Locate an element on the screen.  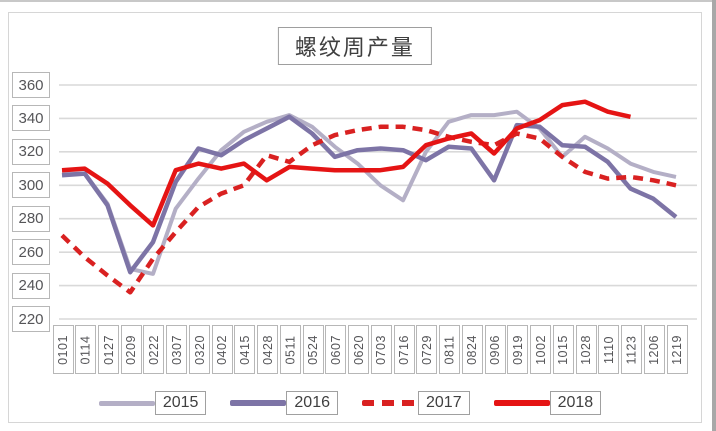
x-axis-label-text: 1110 is located at coordinates (608, 349).